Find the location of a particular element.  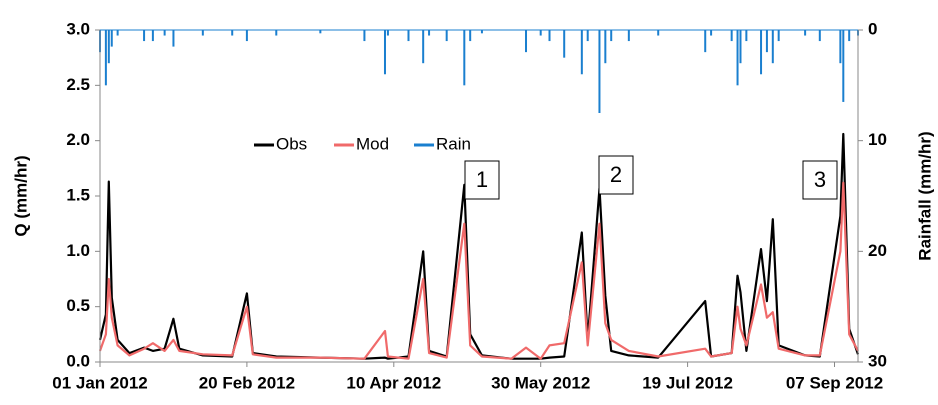

legend-label: Mod is located at coordinates (372, 143).